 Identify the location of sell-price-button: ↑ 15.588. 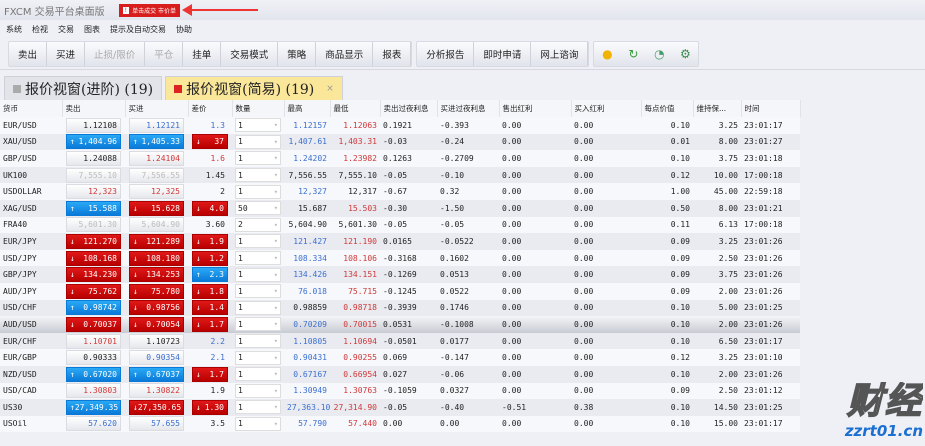
(93, 208).